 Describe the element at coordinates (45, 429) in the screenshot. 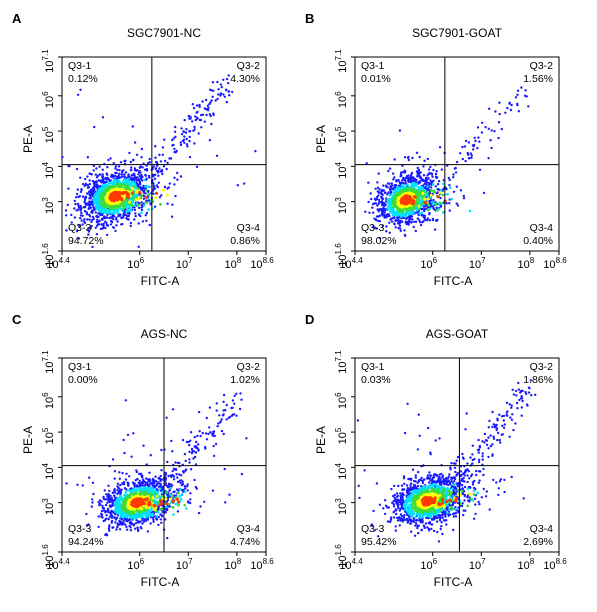

I see `tick-exponent: 5` at that location.